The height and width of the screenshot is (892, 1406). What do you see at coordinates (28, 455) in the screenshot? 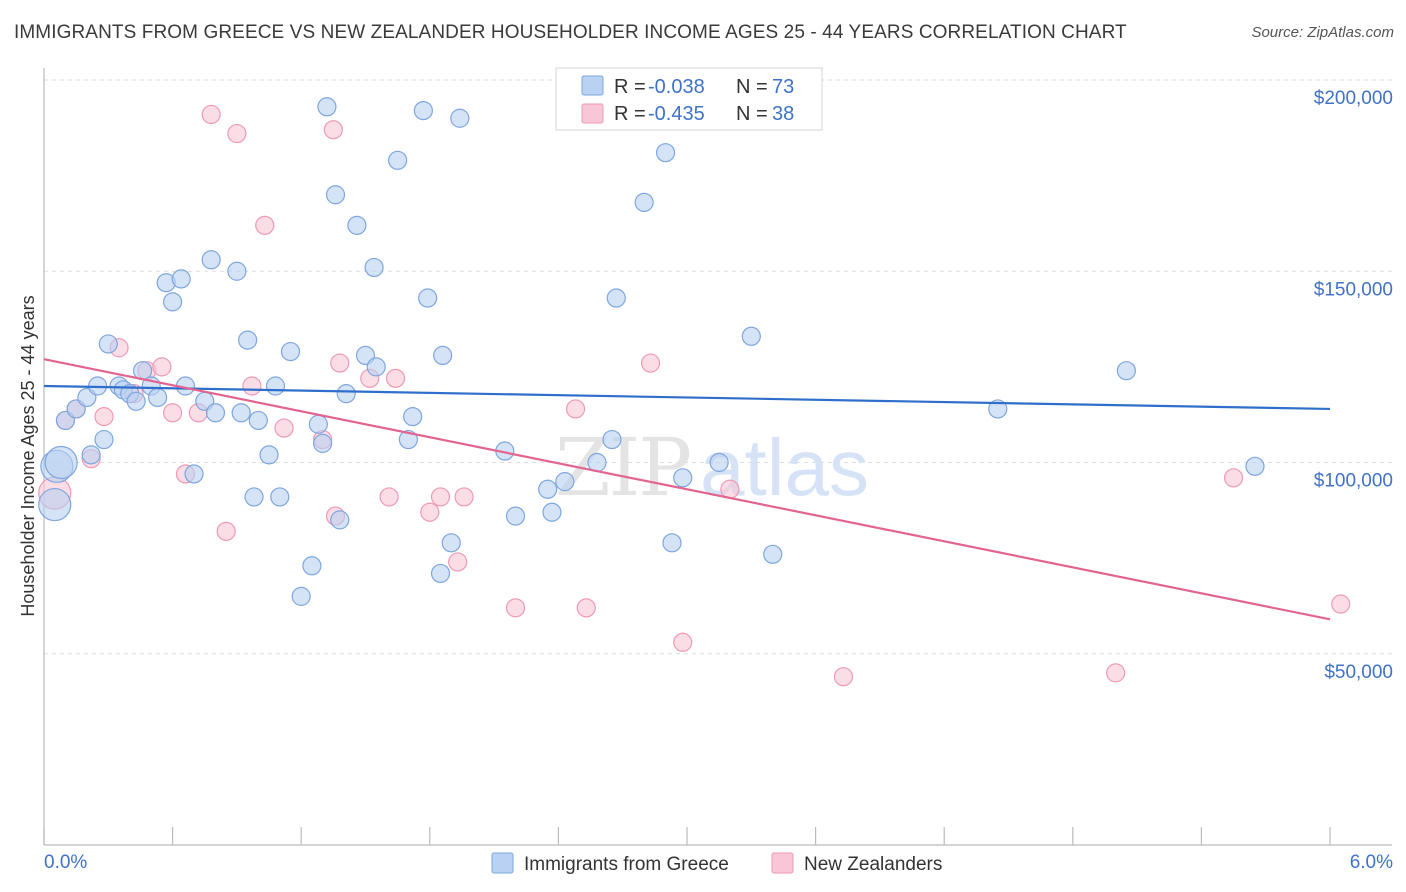
I see `y-axis-label: Householder Income Ages 25 - 44 years` at bounding box center [28, 455].